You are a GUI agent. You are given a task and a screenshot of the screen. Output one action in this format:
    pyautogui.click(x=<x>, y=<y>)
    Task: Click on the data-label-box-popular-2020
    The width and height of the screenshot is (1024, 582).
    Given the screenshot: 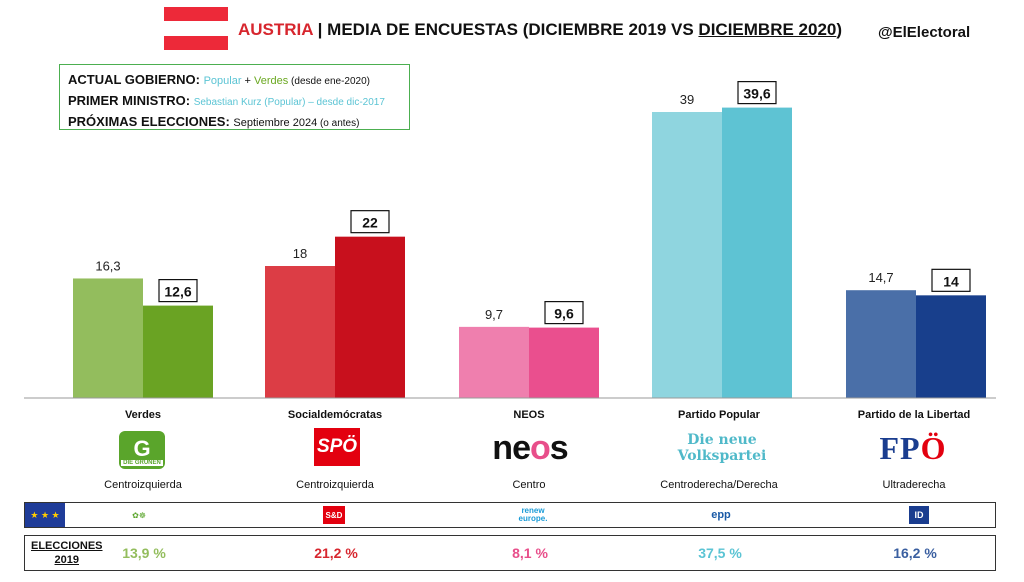 What is the action you would take?
    pyautogui.click(x=757, y=92)
    